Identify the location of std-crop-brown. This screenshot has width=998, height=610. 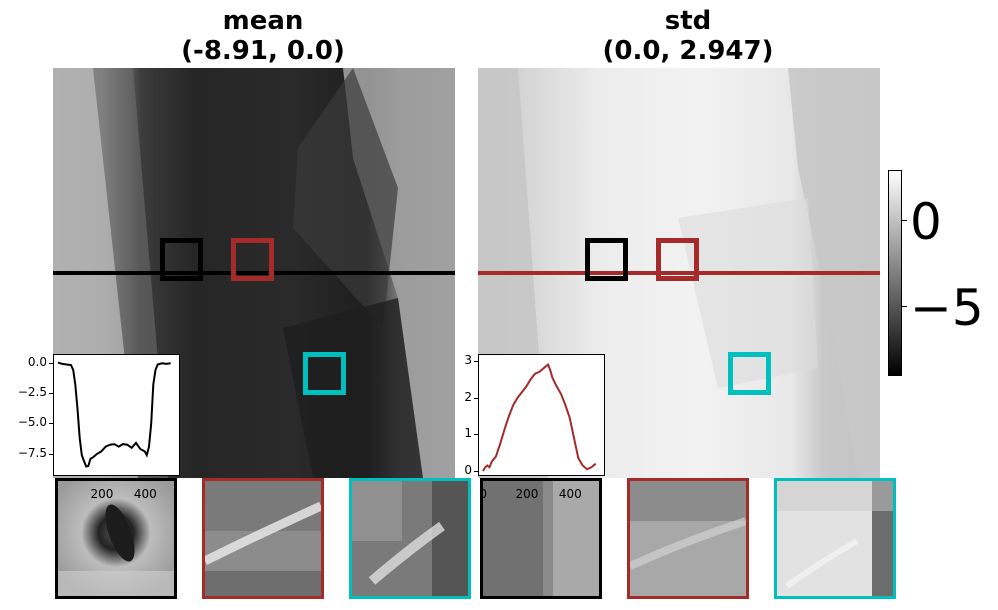
(688, 538).